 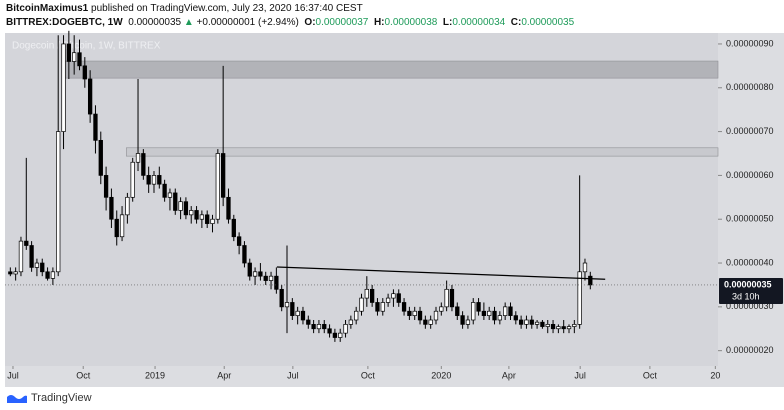 I want to click on y-tick-label: 0.00000070, so click(x=750, y=131).